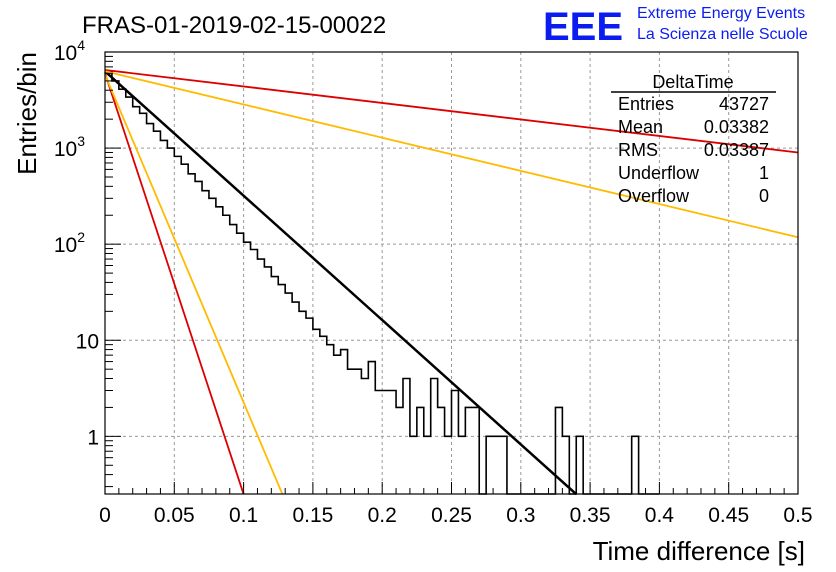  What do you see at coordinates (744, 104) in the screenshot?
I see `stats-value: 43727` at bounding box center [744, 104].